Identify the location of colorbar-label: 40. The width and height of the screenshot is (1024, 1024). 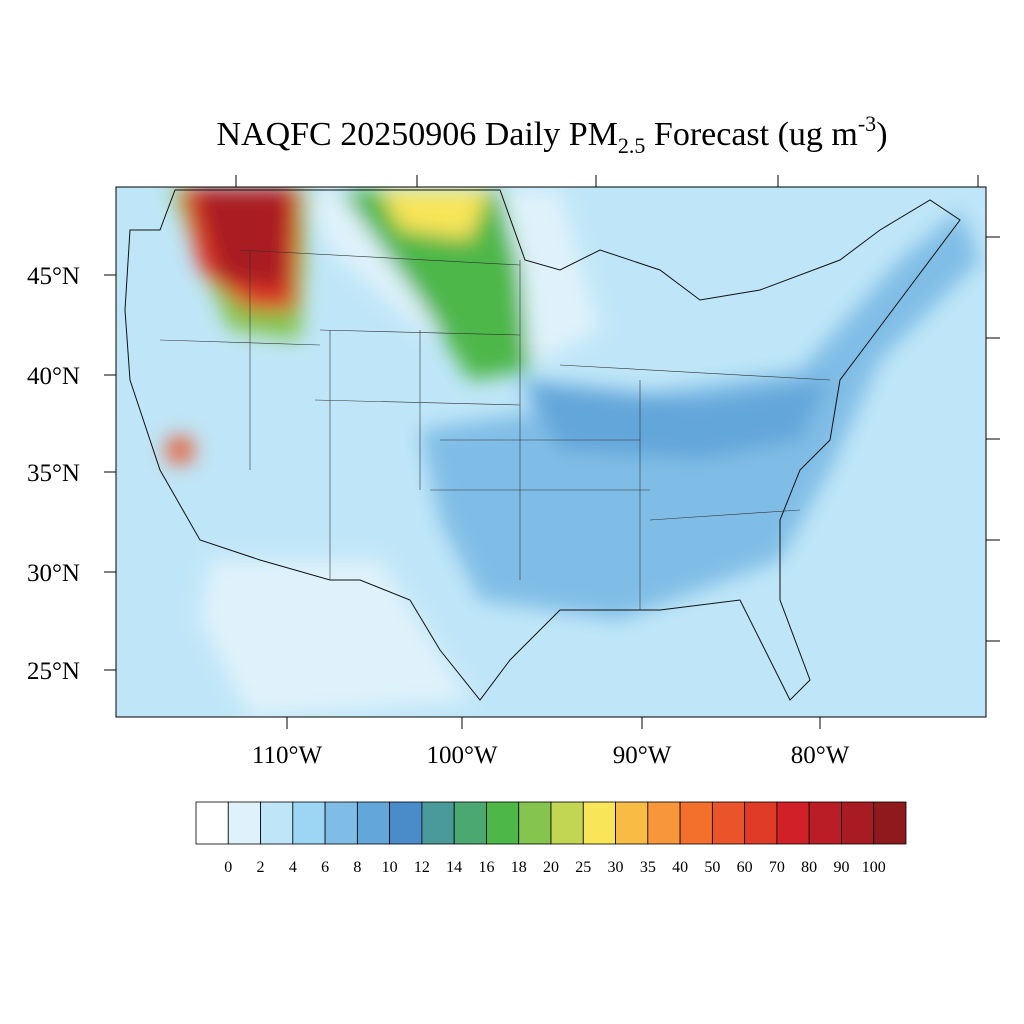
(680, 867).